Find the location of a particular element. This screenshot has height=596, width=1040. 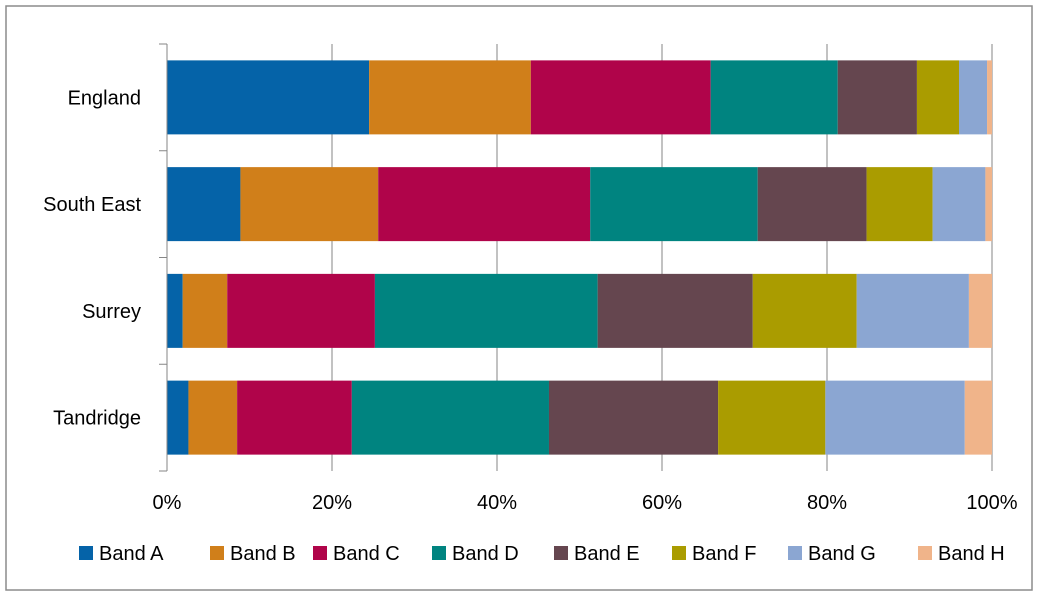

bar-surrey-band-h is located at coordinates (980, 310).